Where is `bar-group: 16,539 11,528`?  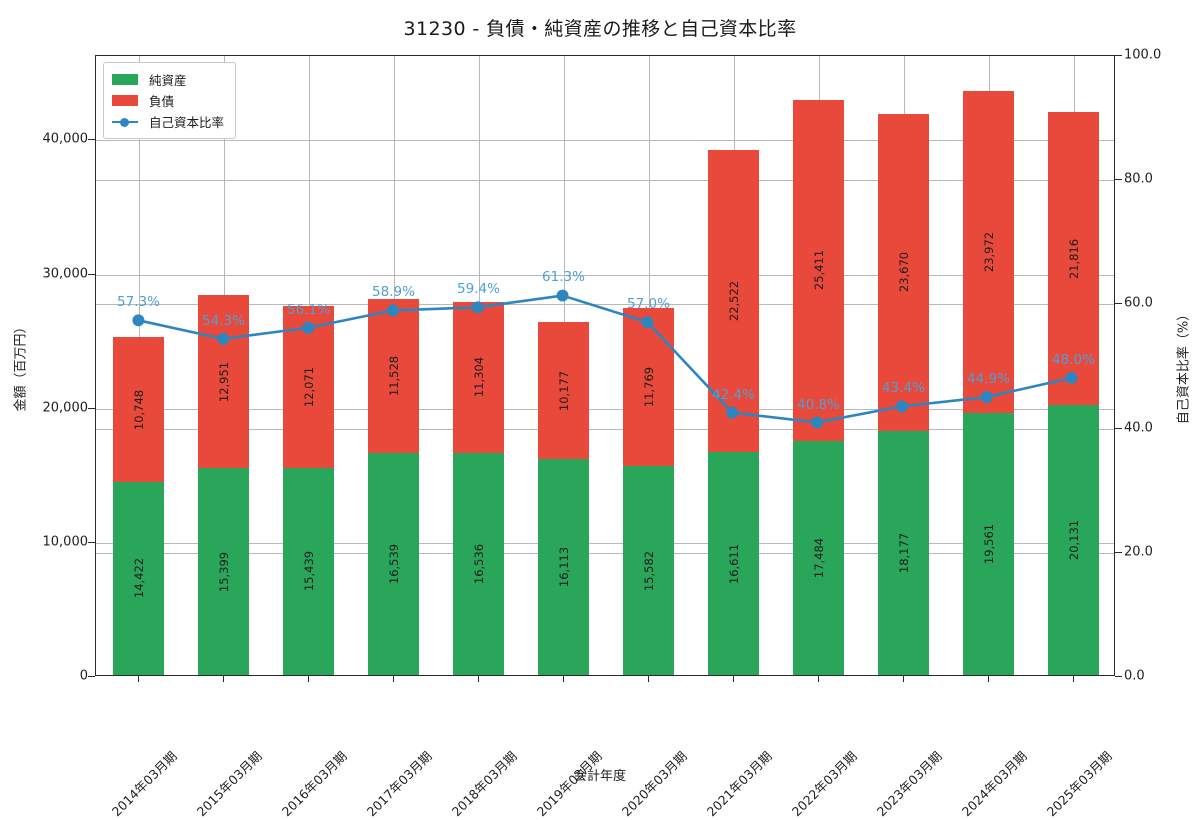 bar-group: 16,539 11,528 is located at coordinates (393, 486).